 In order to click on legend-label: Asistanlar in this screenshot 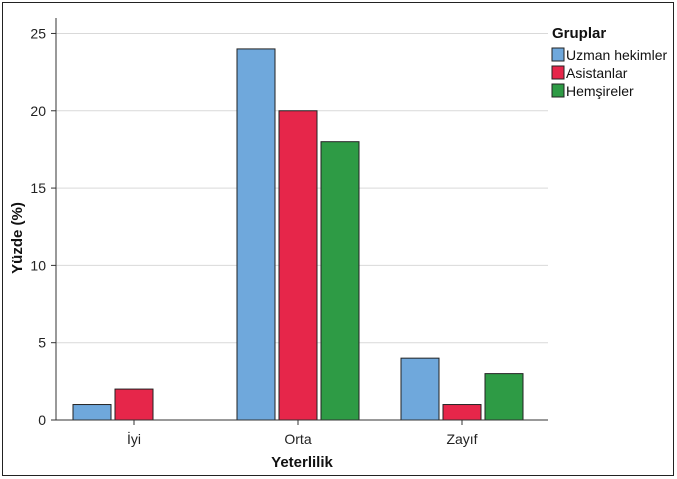, I will do `click(597, 73)`.